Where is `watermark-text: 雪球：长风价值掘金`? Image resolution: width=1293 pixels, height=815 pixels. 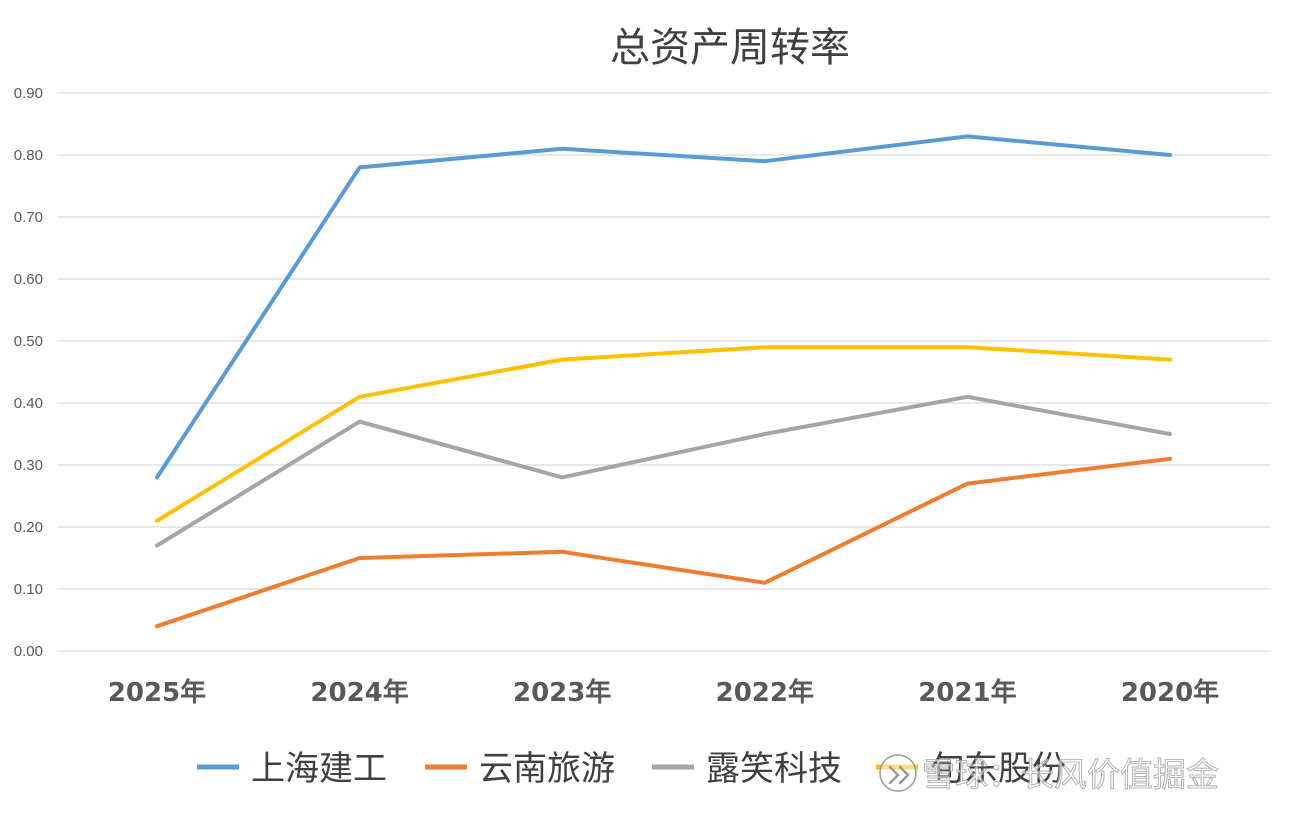 watermark-text: 雪球：长风价值掘金 is located at coordinates (1070, 774).